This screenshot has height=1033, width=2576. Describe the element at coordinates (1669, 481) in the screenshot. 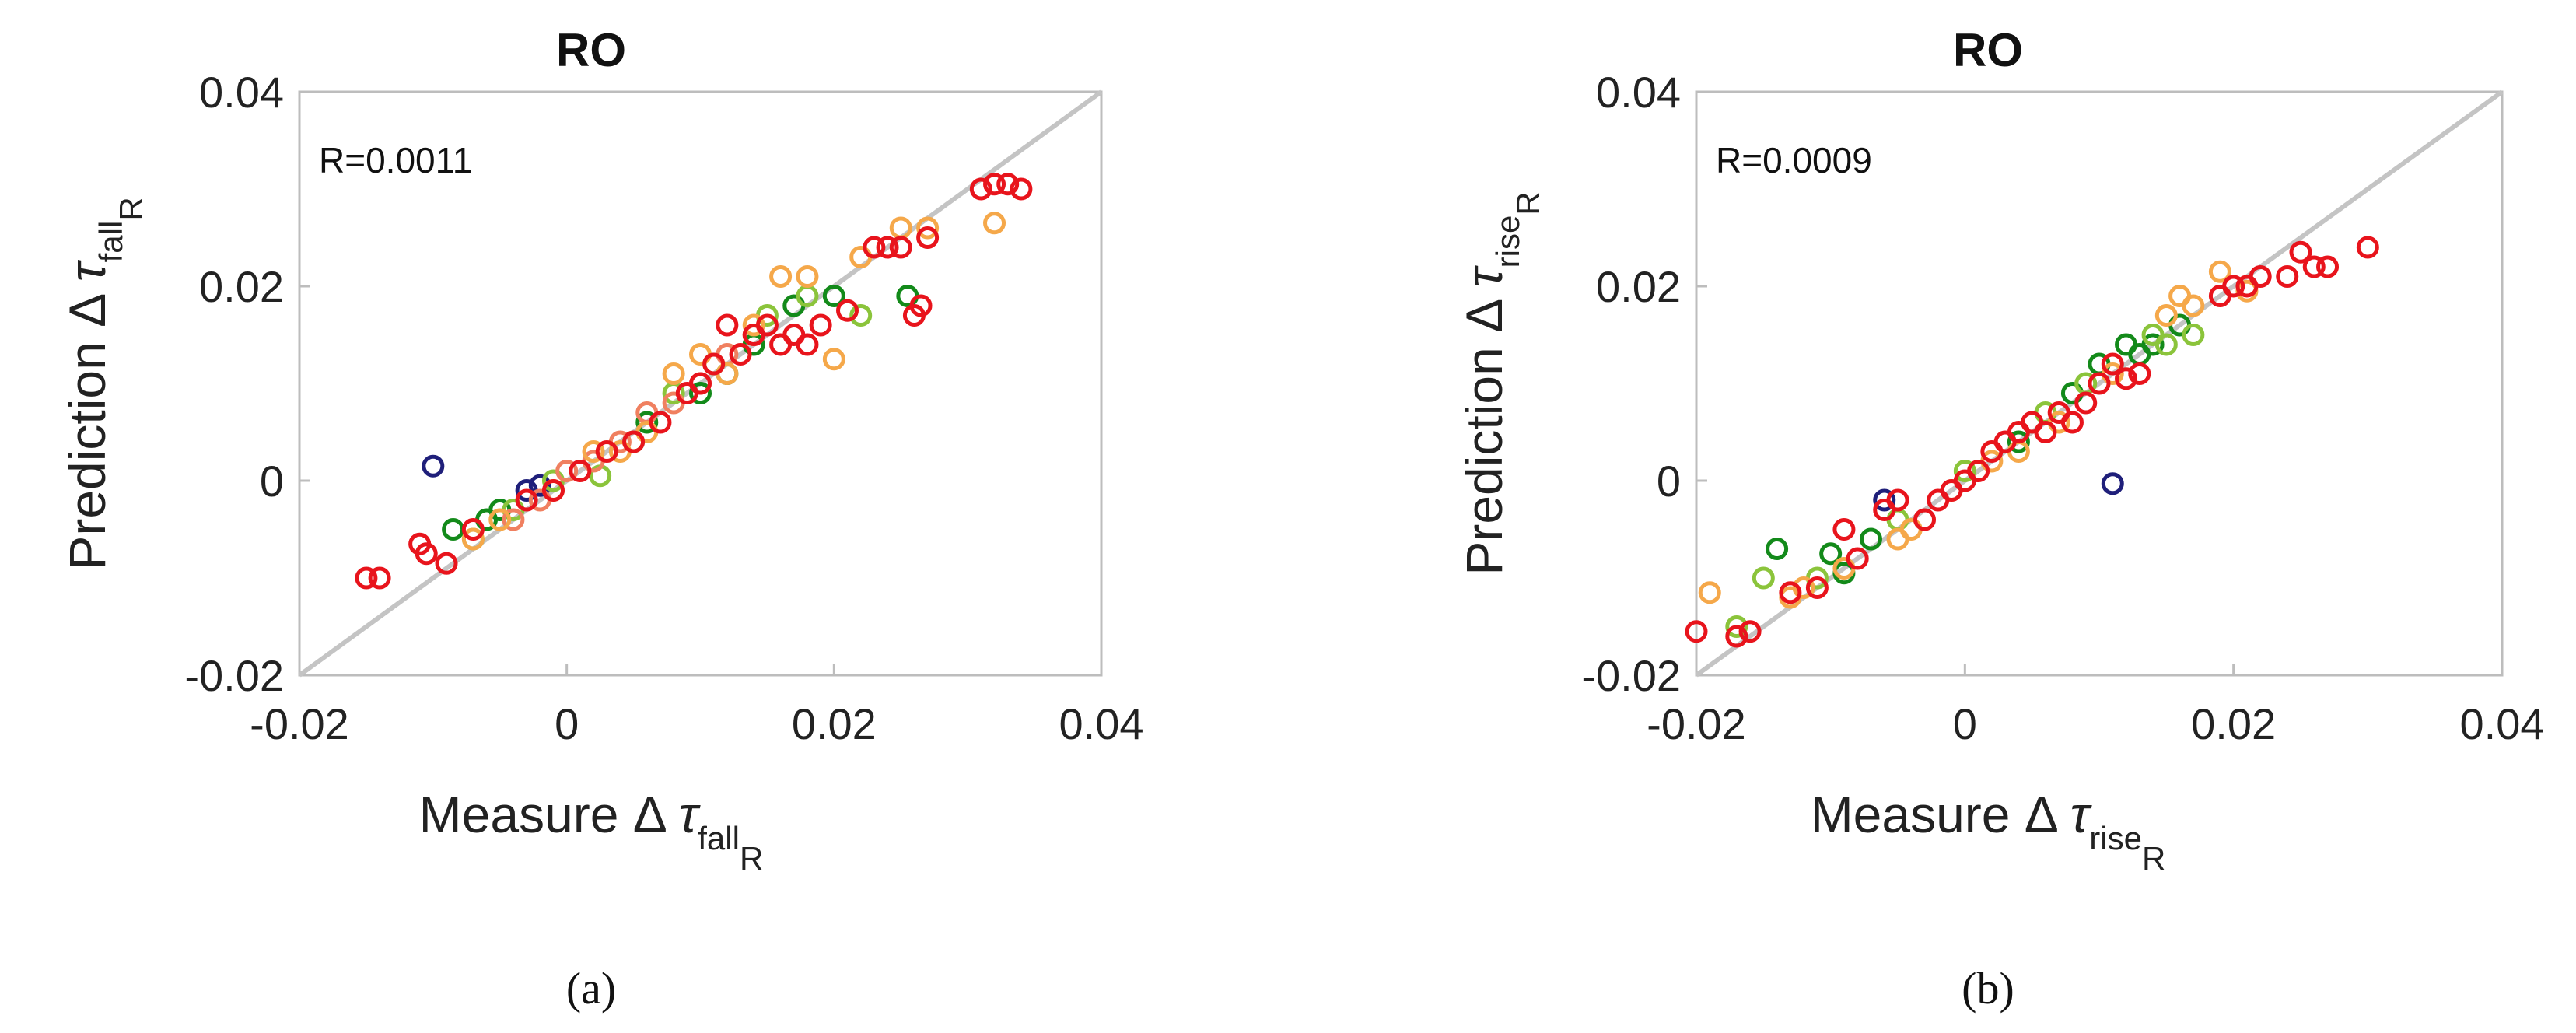

I see `panel-2-y-tick-label: 0` at that location.